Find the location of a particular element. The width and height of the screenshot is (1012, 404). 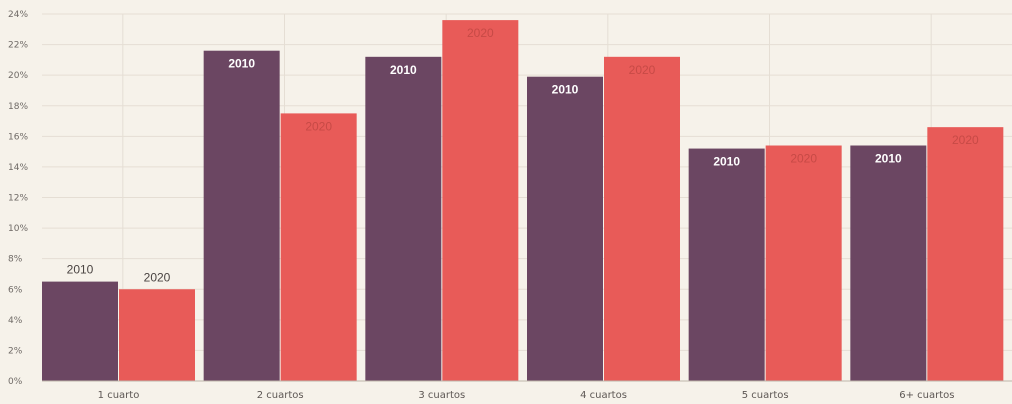

y-tick-label: 18% is located at coordinates (18, 107).